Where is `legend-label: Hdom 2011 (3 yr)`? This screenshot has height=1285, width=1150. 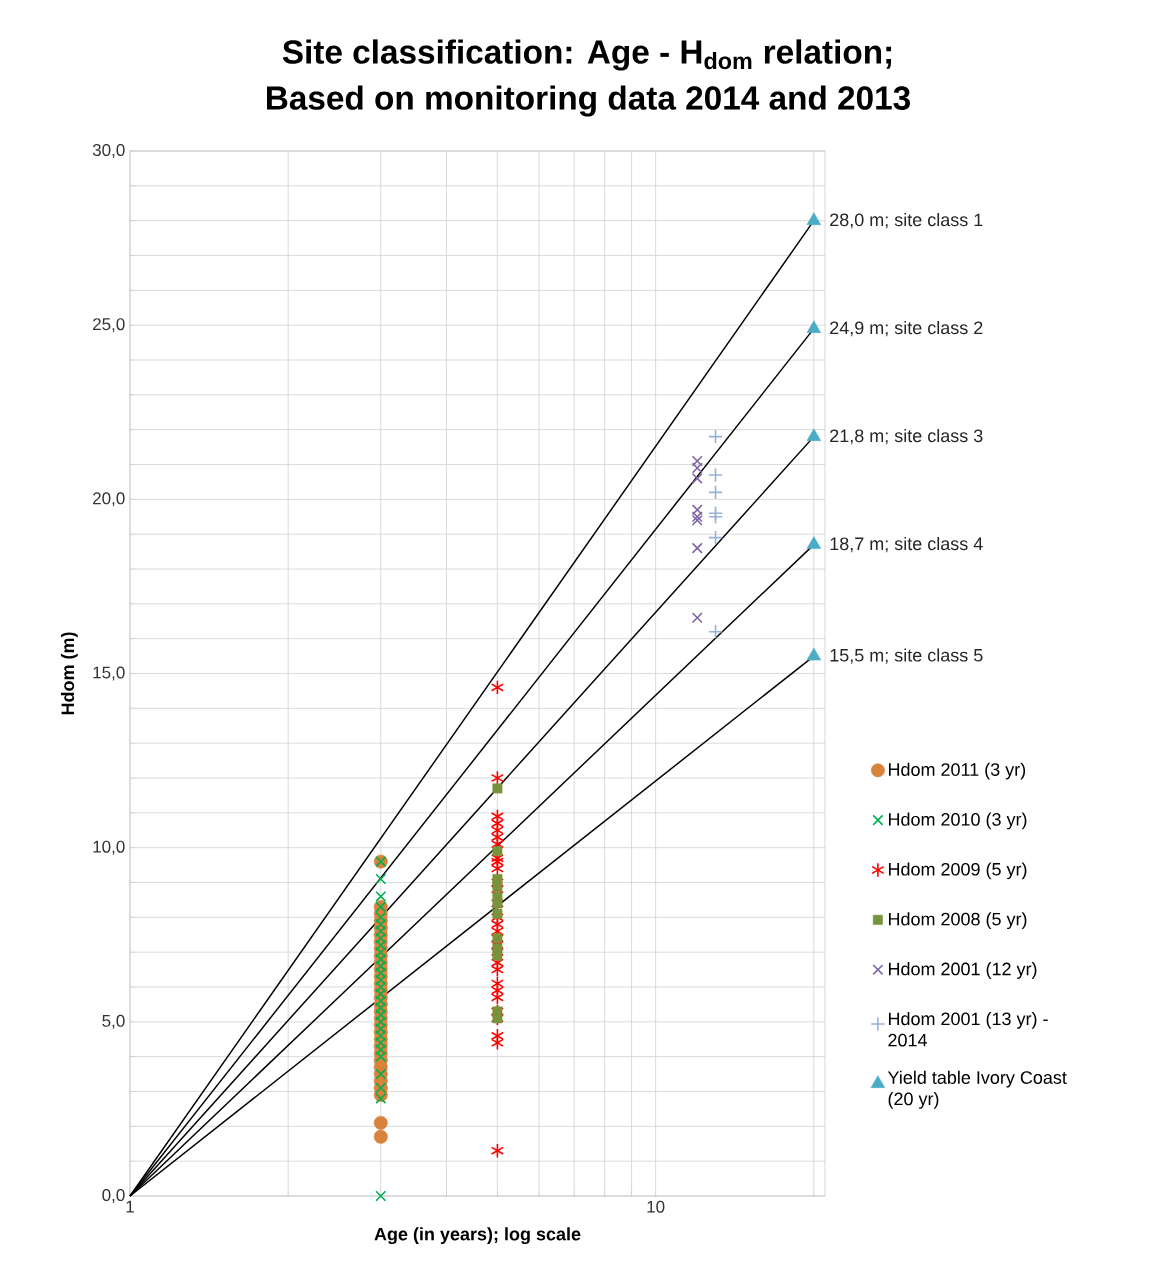 legend-label: Hdom 2011 (3 yr) is located at coordinates (957, 771).